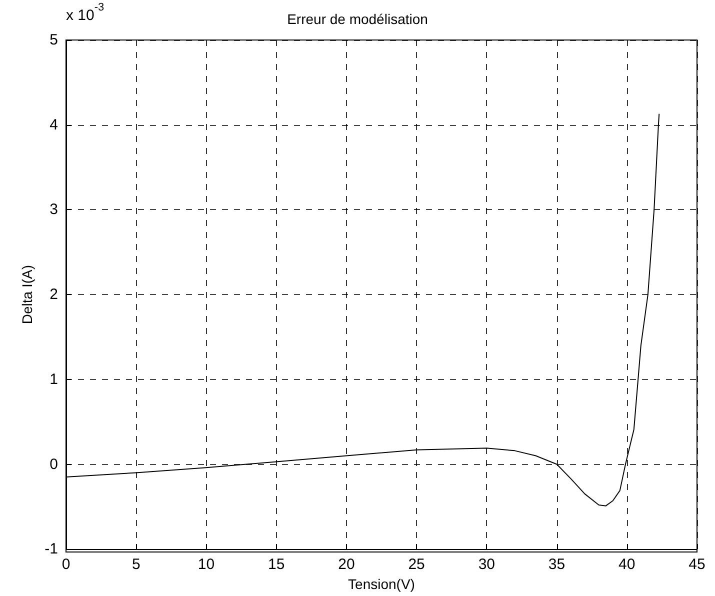 Image resolution: width=715 pixels, height=596 pixels. What do you see at coordinates (346, 565) in the screenshot?
I see `x-tick-label: 20` at bounding box center [346, 565].